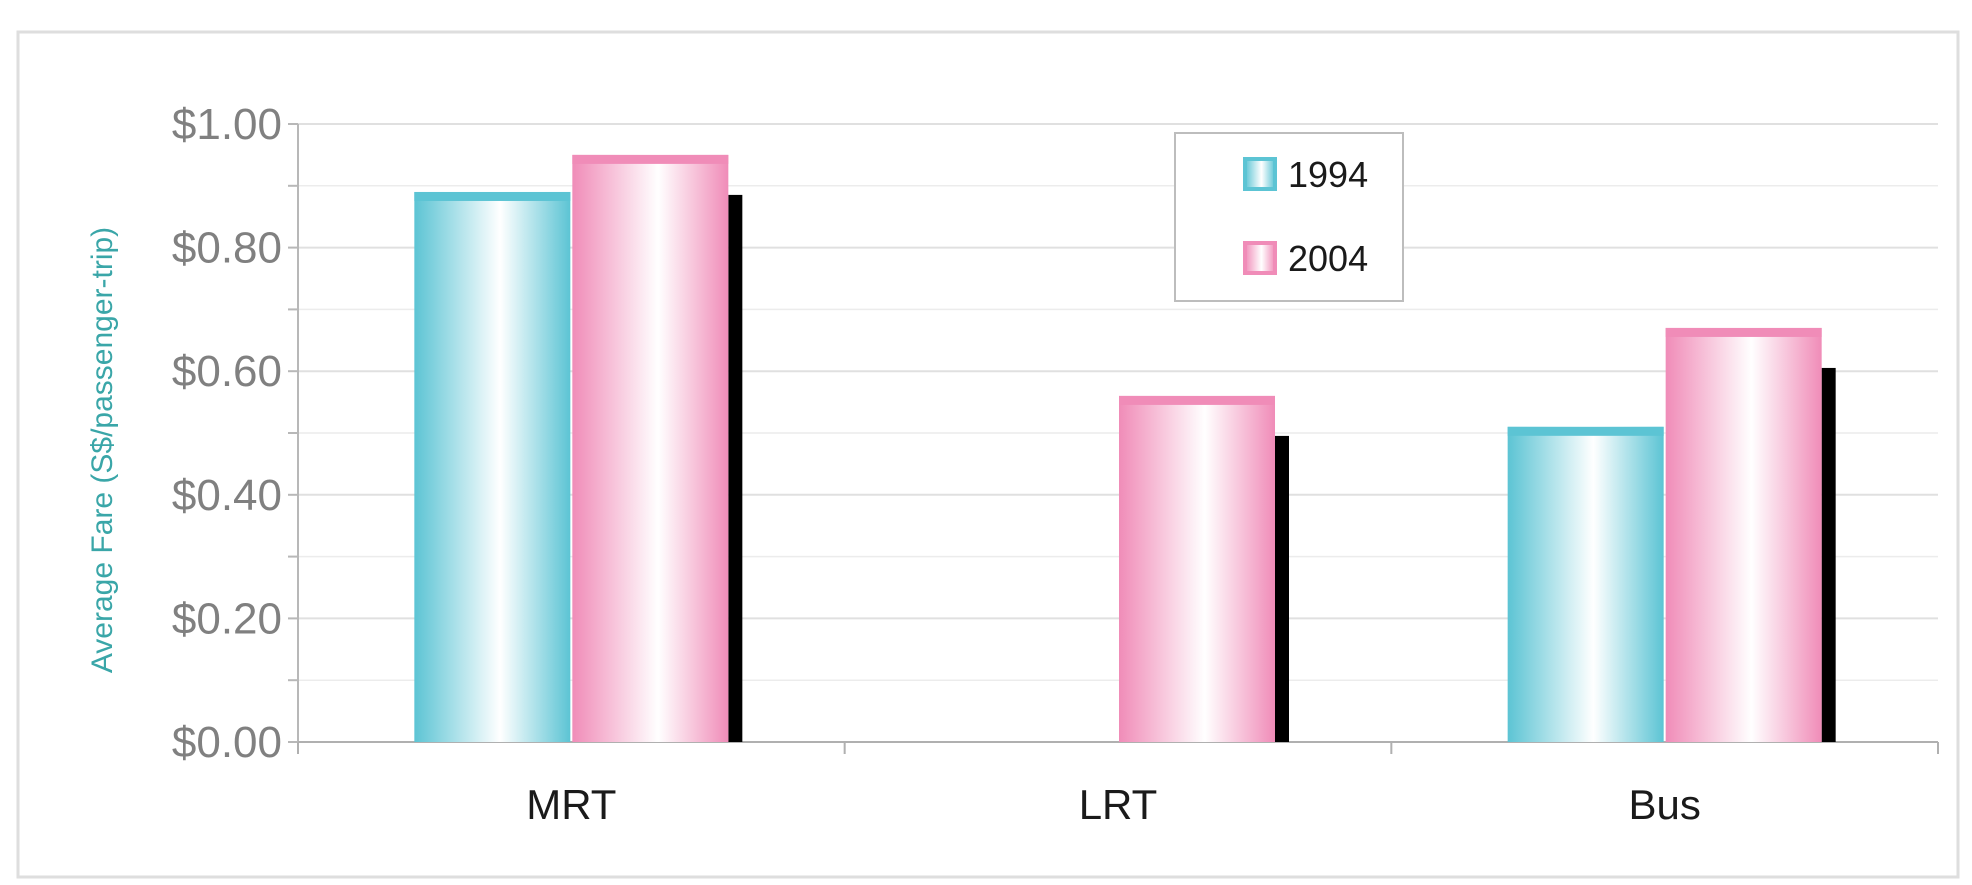  What do you see at coordinates (492, 467) in the screenshot?
I see `bar-1994-mrt` at bounding box center [492, 467].